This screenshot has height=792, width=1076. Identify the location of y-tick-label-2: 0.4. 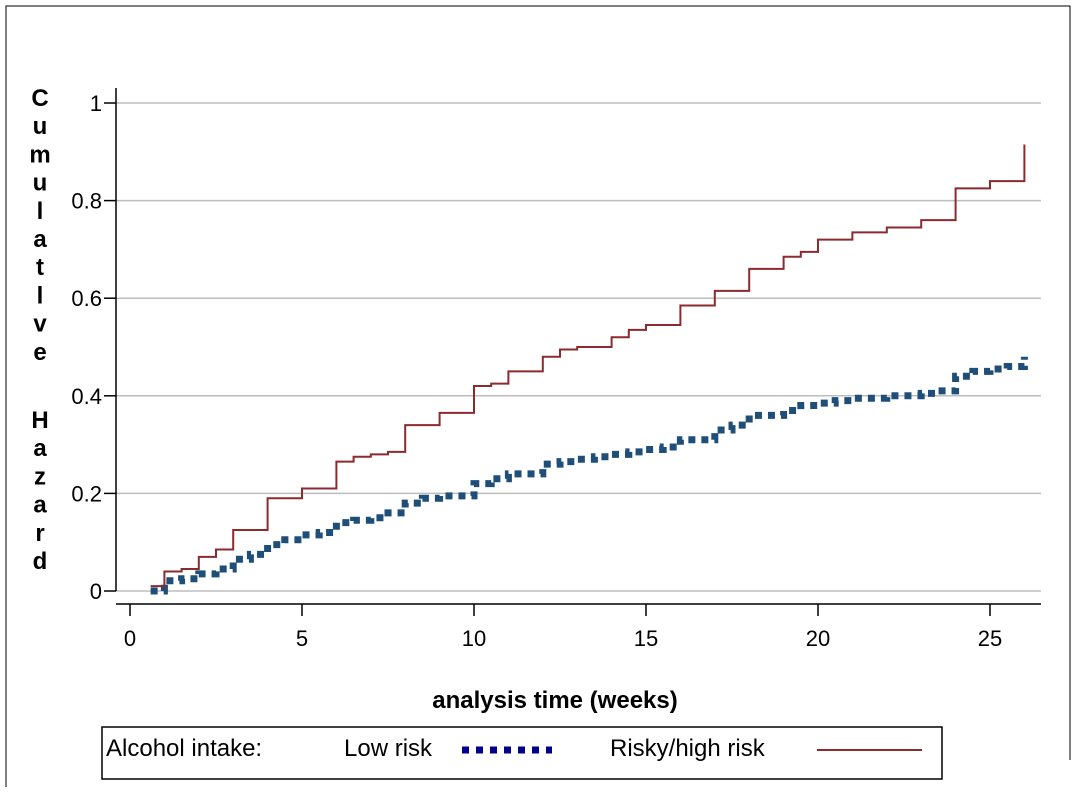
(86, 396).